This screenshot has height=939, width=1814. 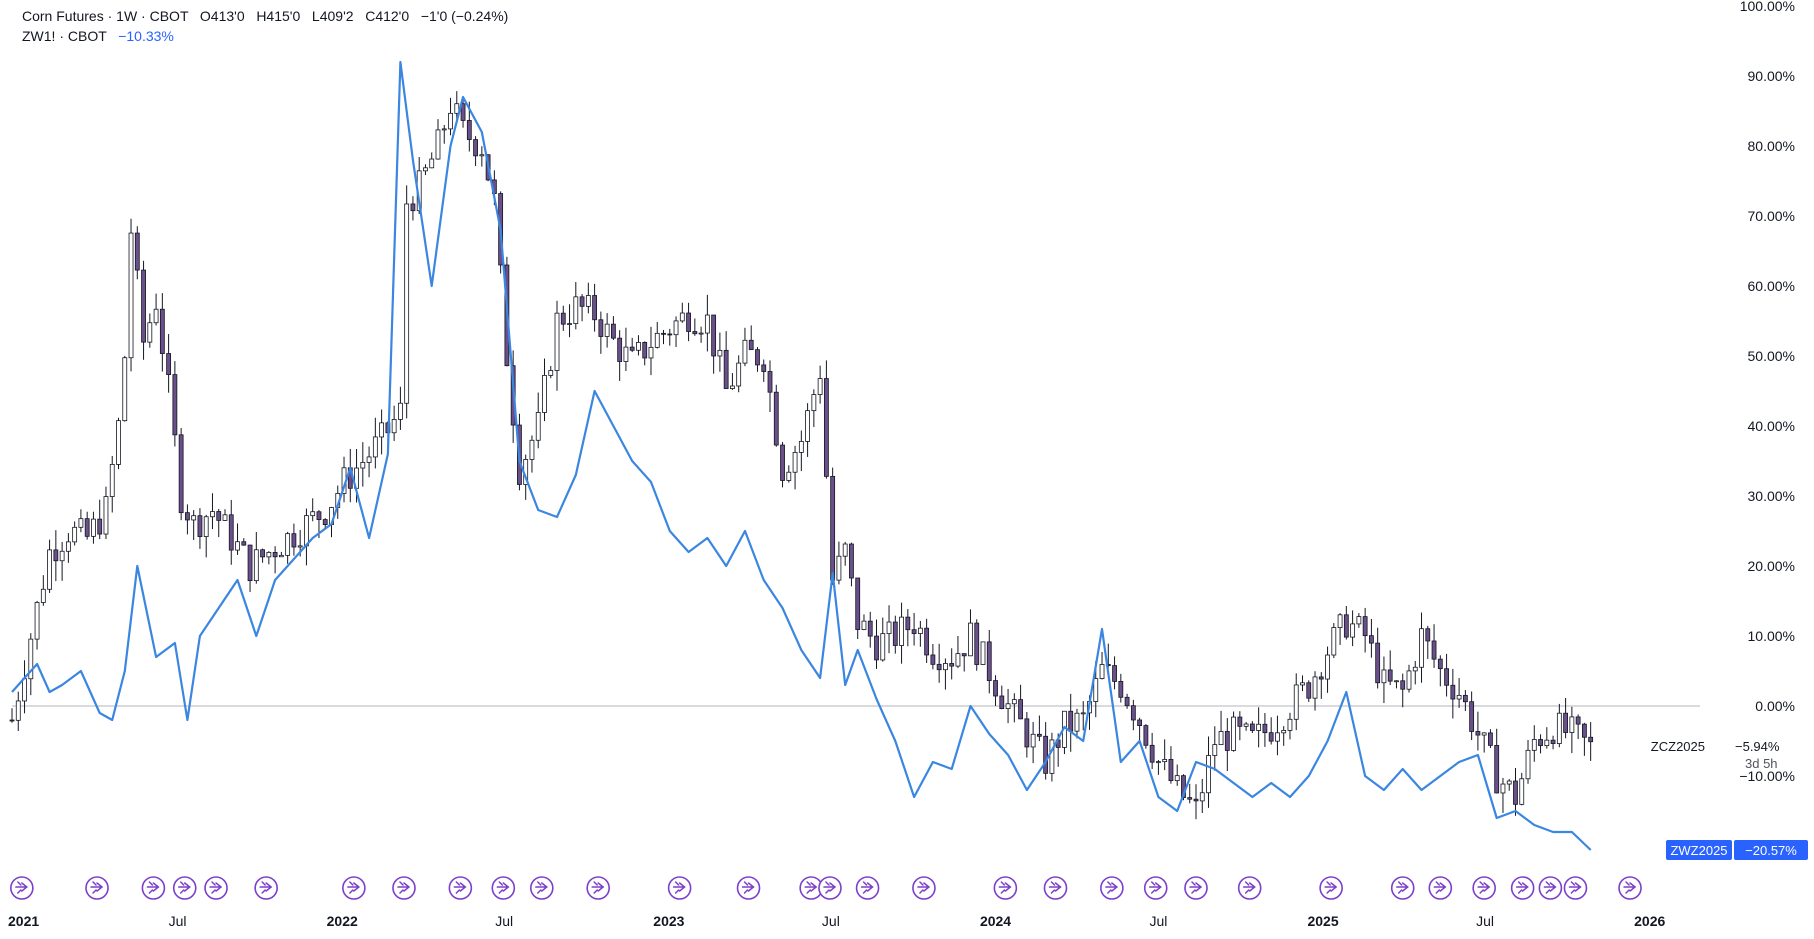 What do you see at coordinates (1771, 636) in the screenshot?
I see `price-tick-label: 10.00%` at bounding box center [1771, 636].